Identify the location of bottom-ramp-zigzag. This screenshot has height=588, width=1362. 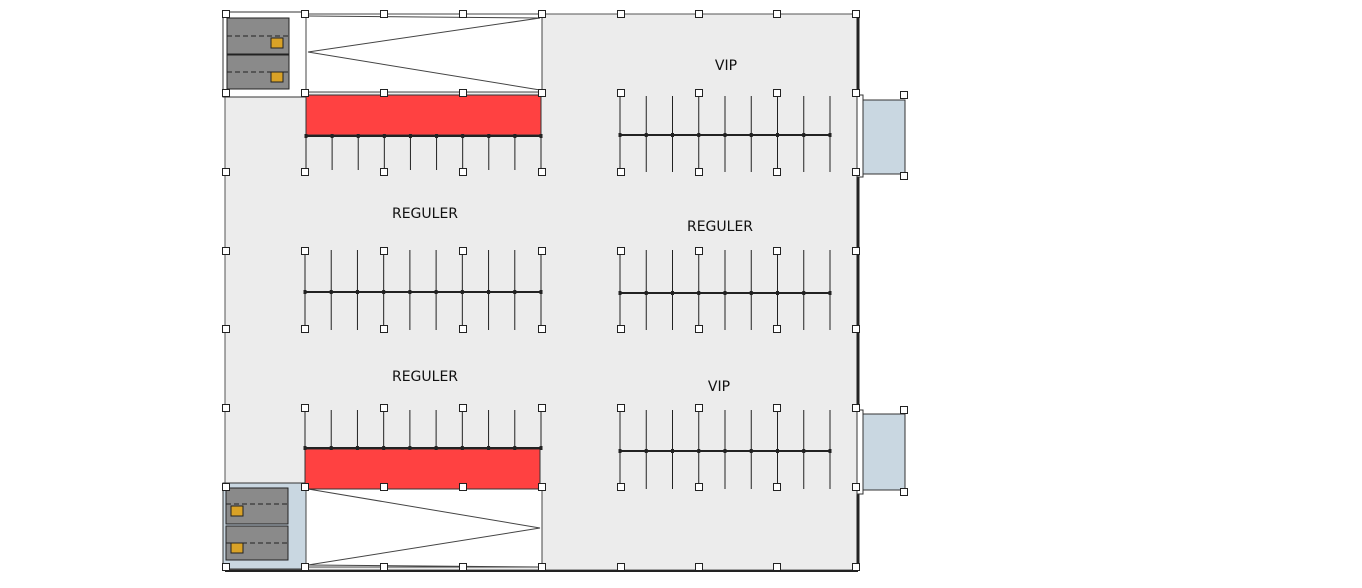
(424, 528).